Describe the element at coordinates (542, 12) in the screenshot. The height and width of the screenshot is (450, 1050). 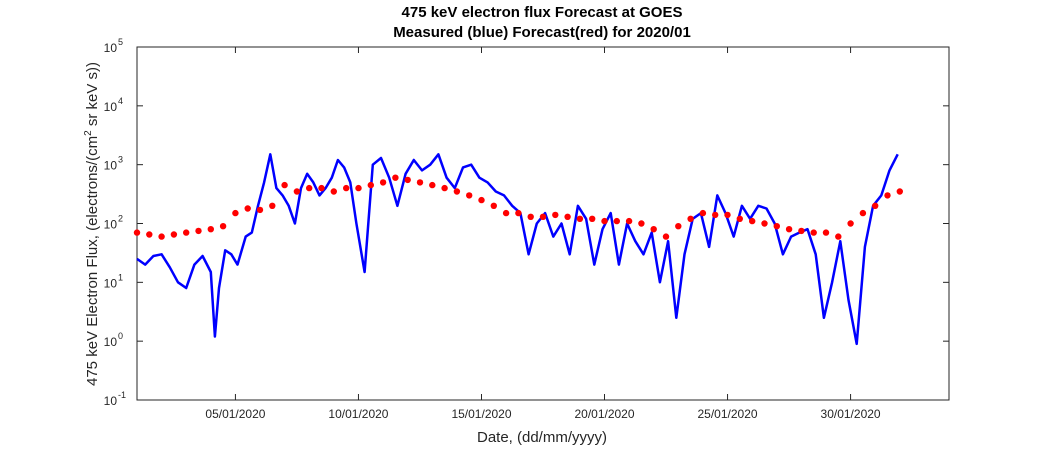
I see `chart-title: 475 keV electron flux Forecast at GOES` at that location.